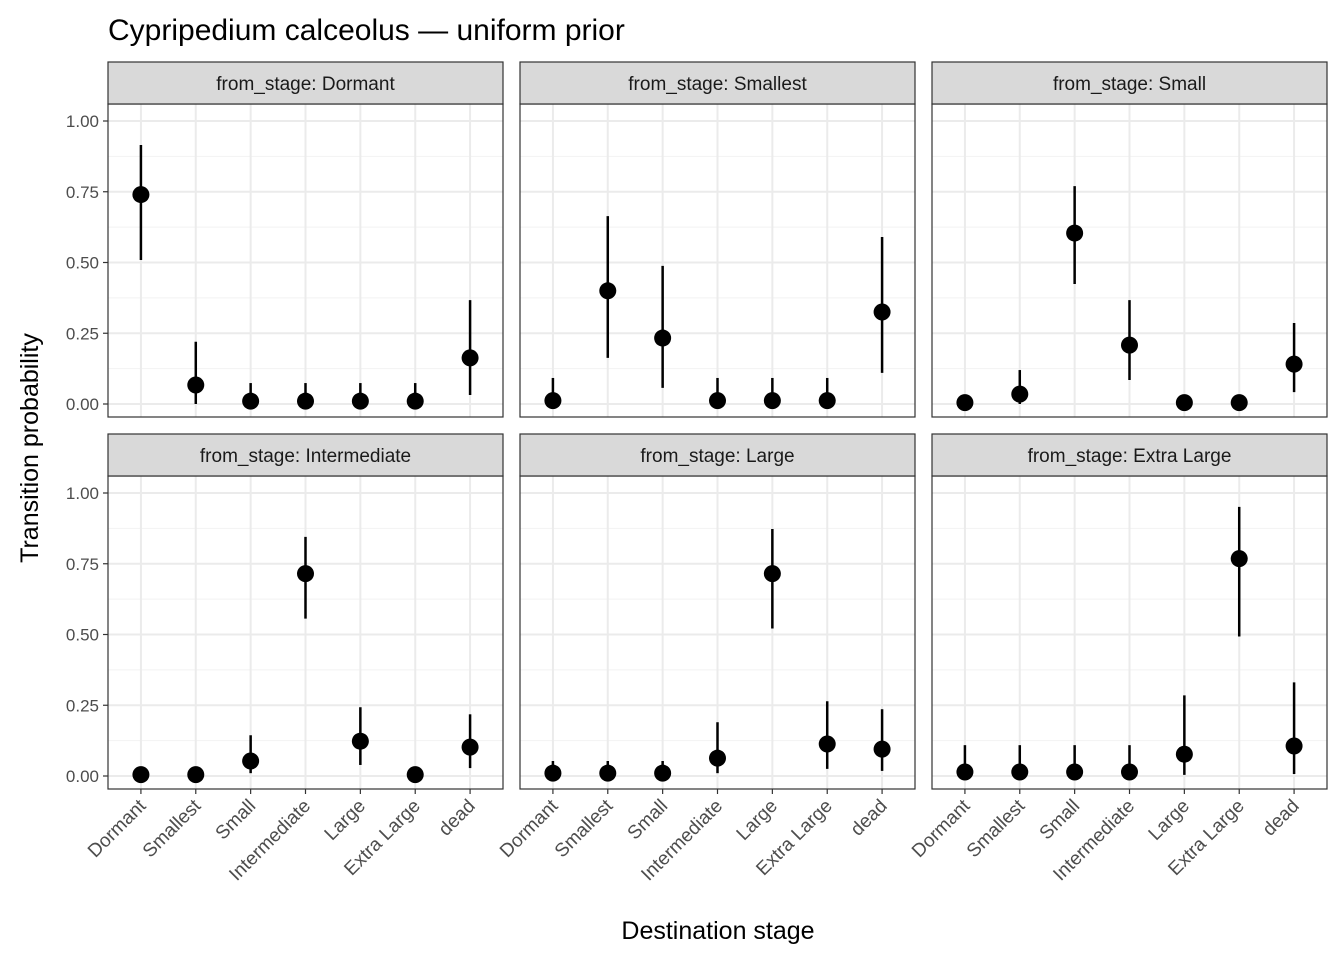  I want to click on y-axis-label: Transition probability, so click(30, 448).